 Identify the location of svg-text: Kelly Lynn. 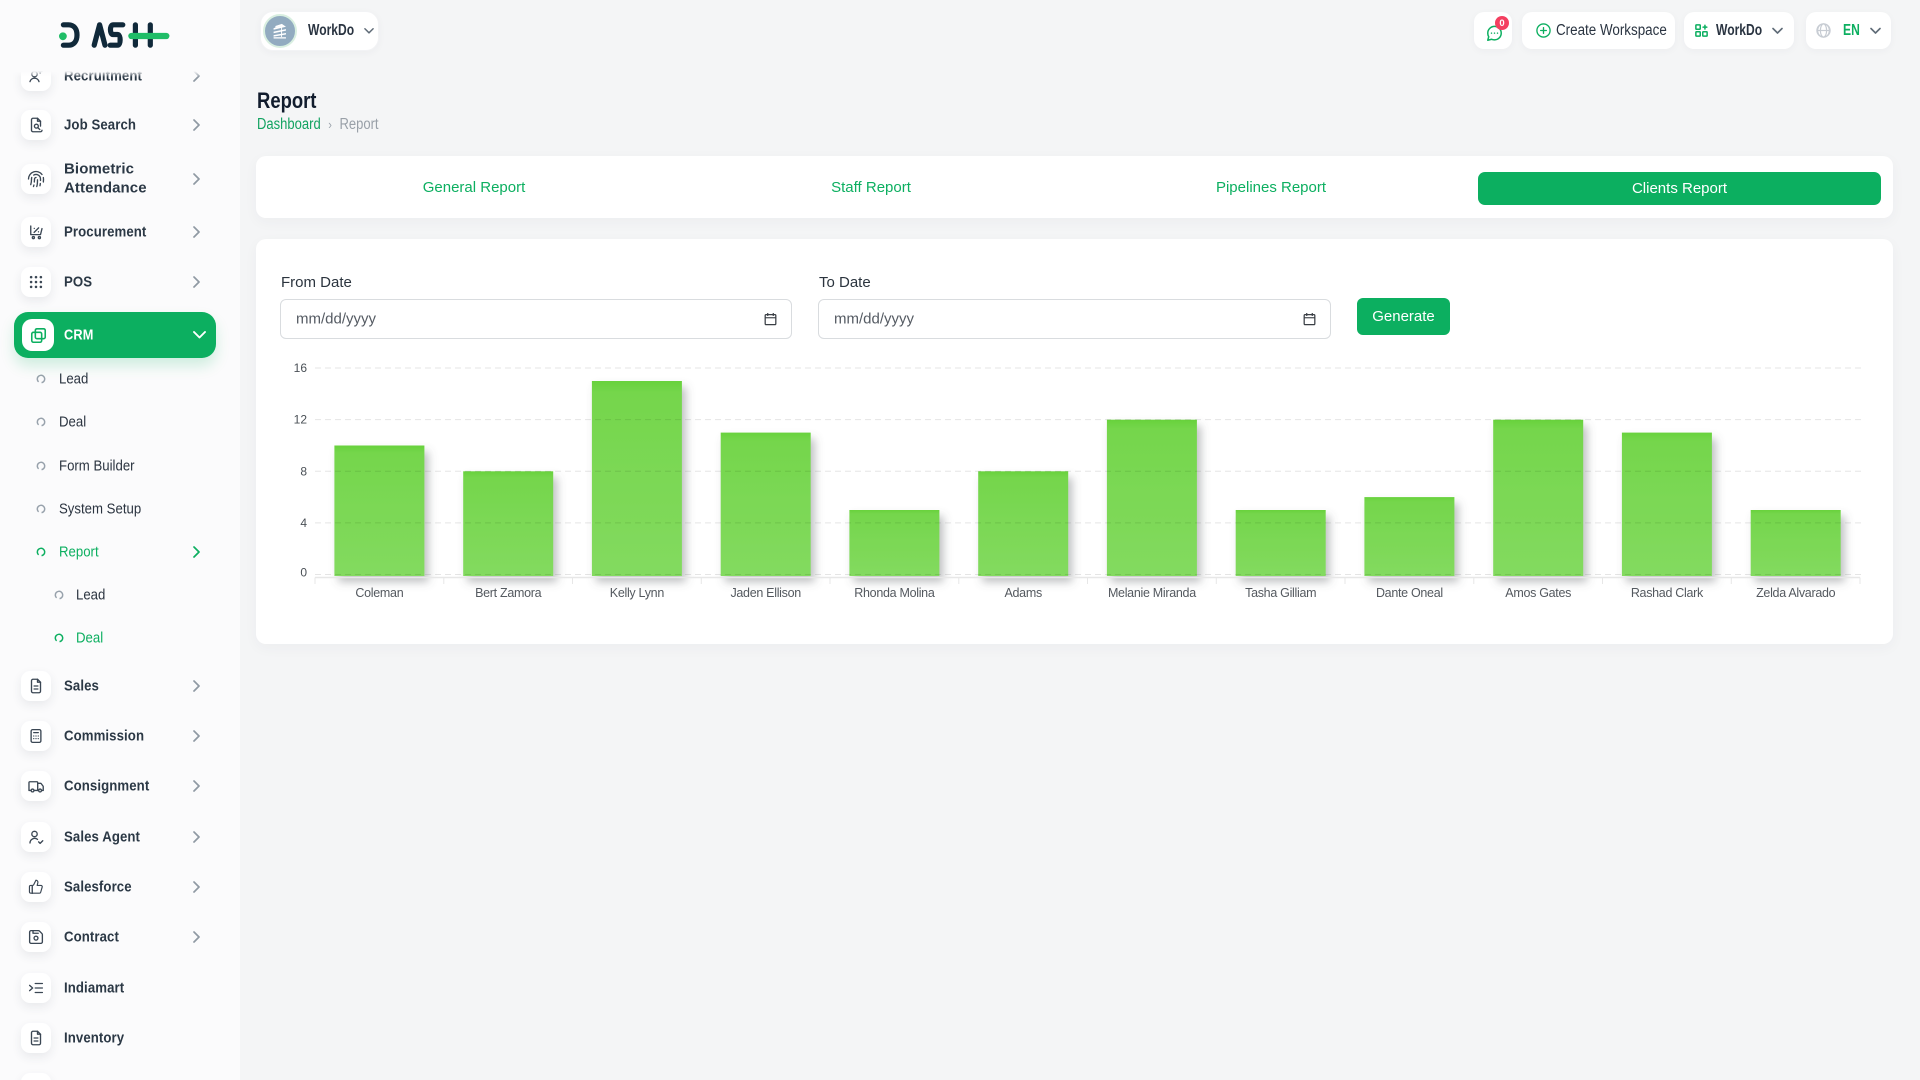
(637, 593).